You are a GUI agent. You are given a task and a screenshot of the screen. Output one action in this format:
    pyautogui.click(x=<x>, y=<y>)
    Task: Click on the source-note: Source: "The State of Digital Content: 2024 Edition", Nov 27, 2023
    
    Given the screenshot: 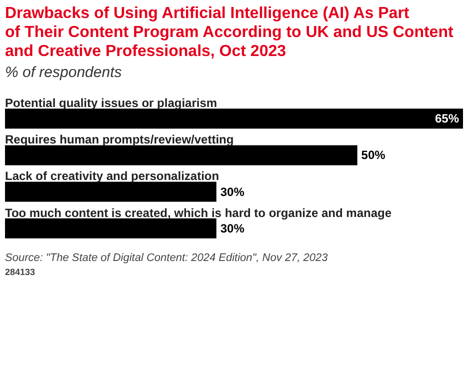 What is the action you would take?
    pyautogui.click(x=167, y=258)
    